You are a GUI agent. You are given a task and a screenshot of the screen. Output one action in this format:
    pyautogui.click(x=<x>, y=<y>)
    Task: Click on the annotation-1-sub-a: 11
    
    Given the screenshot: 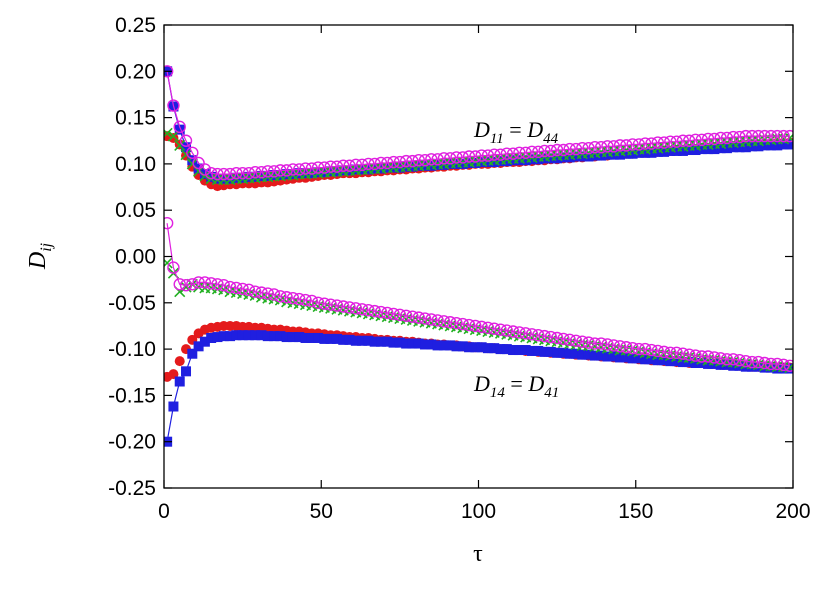 What is the action you would take?
    pyautogui.click(x=497, y=139)
    